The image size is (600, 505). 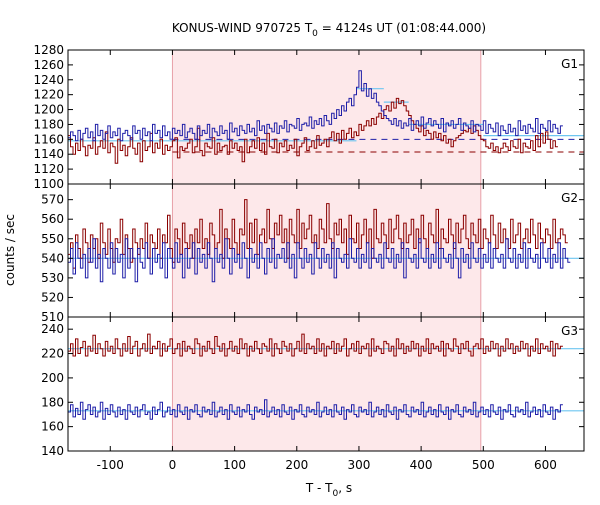 I want to click on y-axis-label: counts / sec, so click(x=10, y=250).